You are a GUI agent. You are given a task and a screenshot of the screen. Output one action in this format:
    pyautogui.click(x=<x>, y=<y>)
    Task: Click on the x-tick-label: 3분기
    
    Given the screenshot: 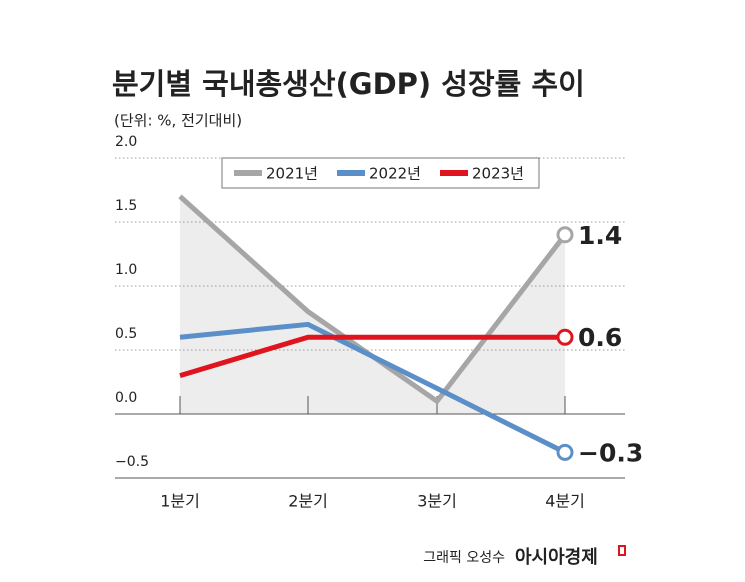 What is the action you would take?
    pyautogui.click(x=437, y=501)
    